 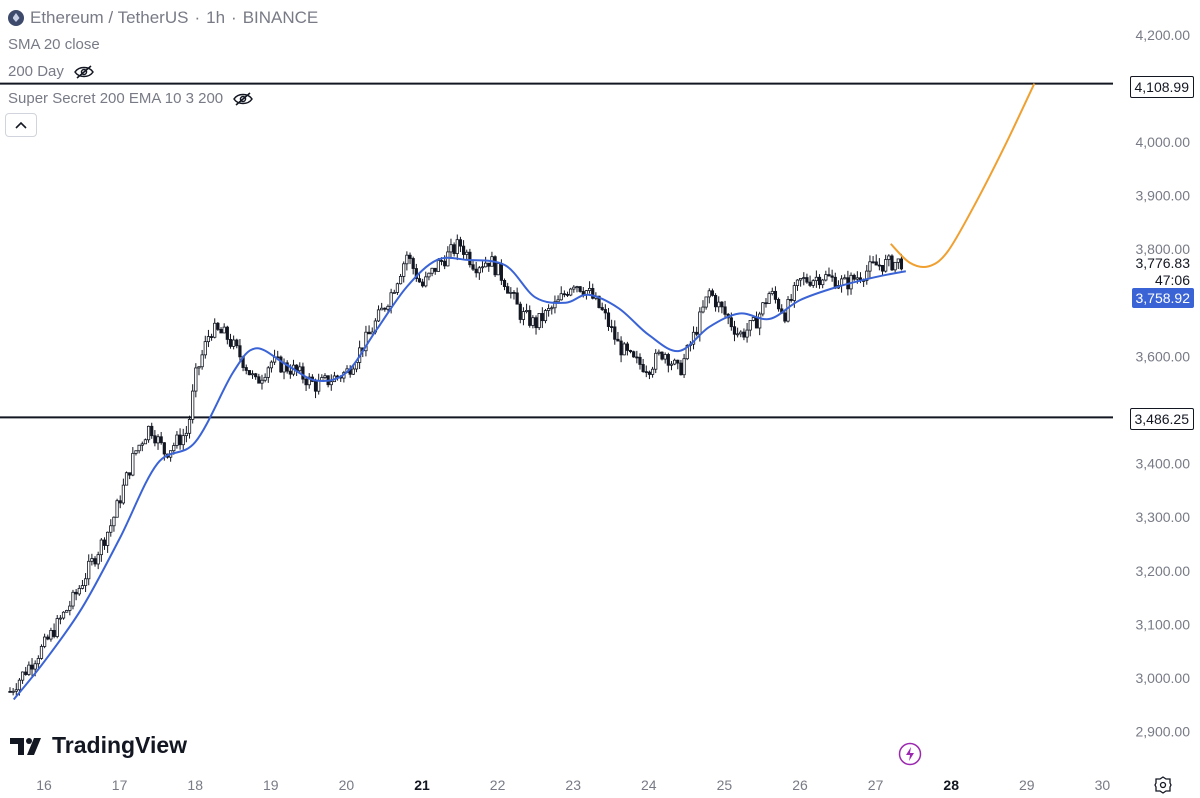 I want to click on indicator-row-200day: 200 Day, so click(x=163, y=71).